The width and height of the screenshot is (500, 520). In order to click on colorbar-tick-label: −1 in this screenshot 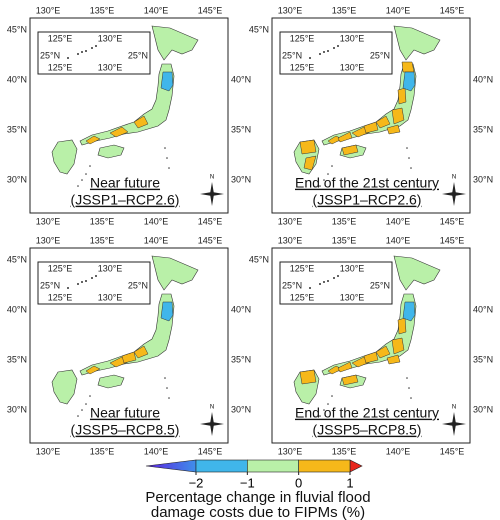, I will do `click(247, 482)`.